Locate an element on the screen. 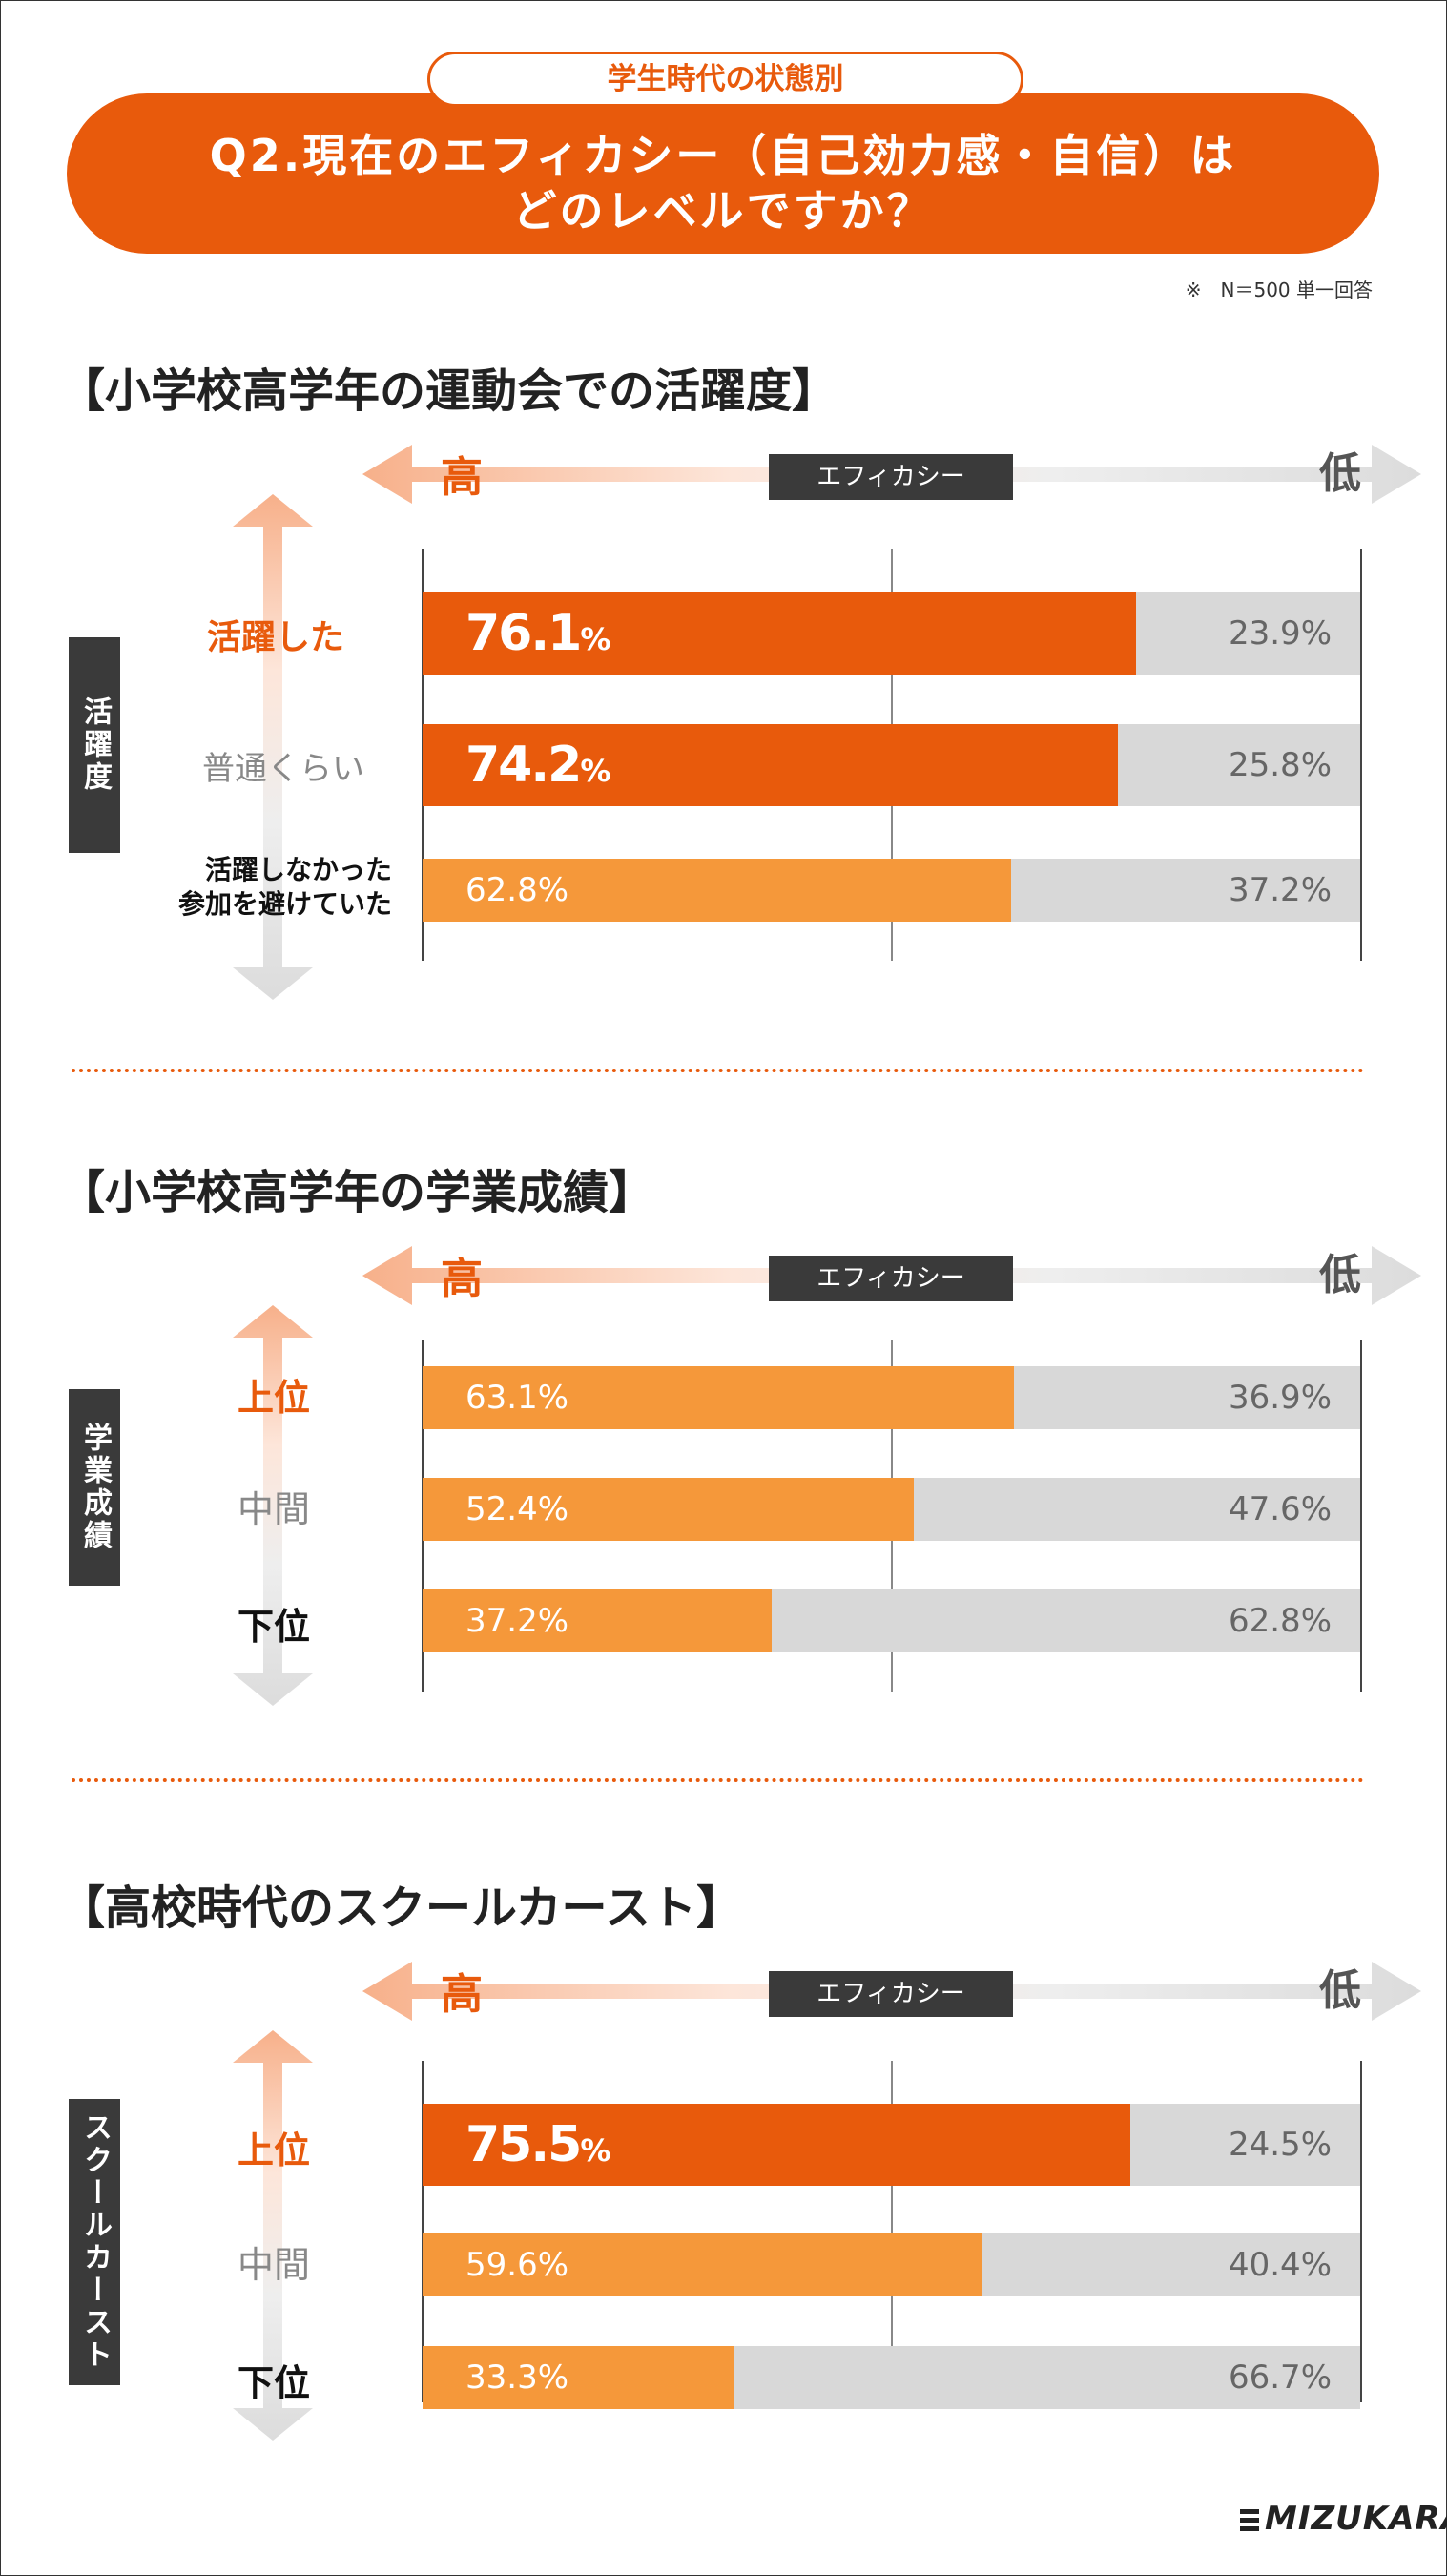  bar-row: 75.5% 24.5% is located at coordinates (891, 2145).